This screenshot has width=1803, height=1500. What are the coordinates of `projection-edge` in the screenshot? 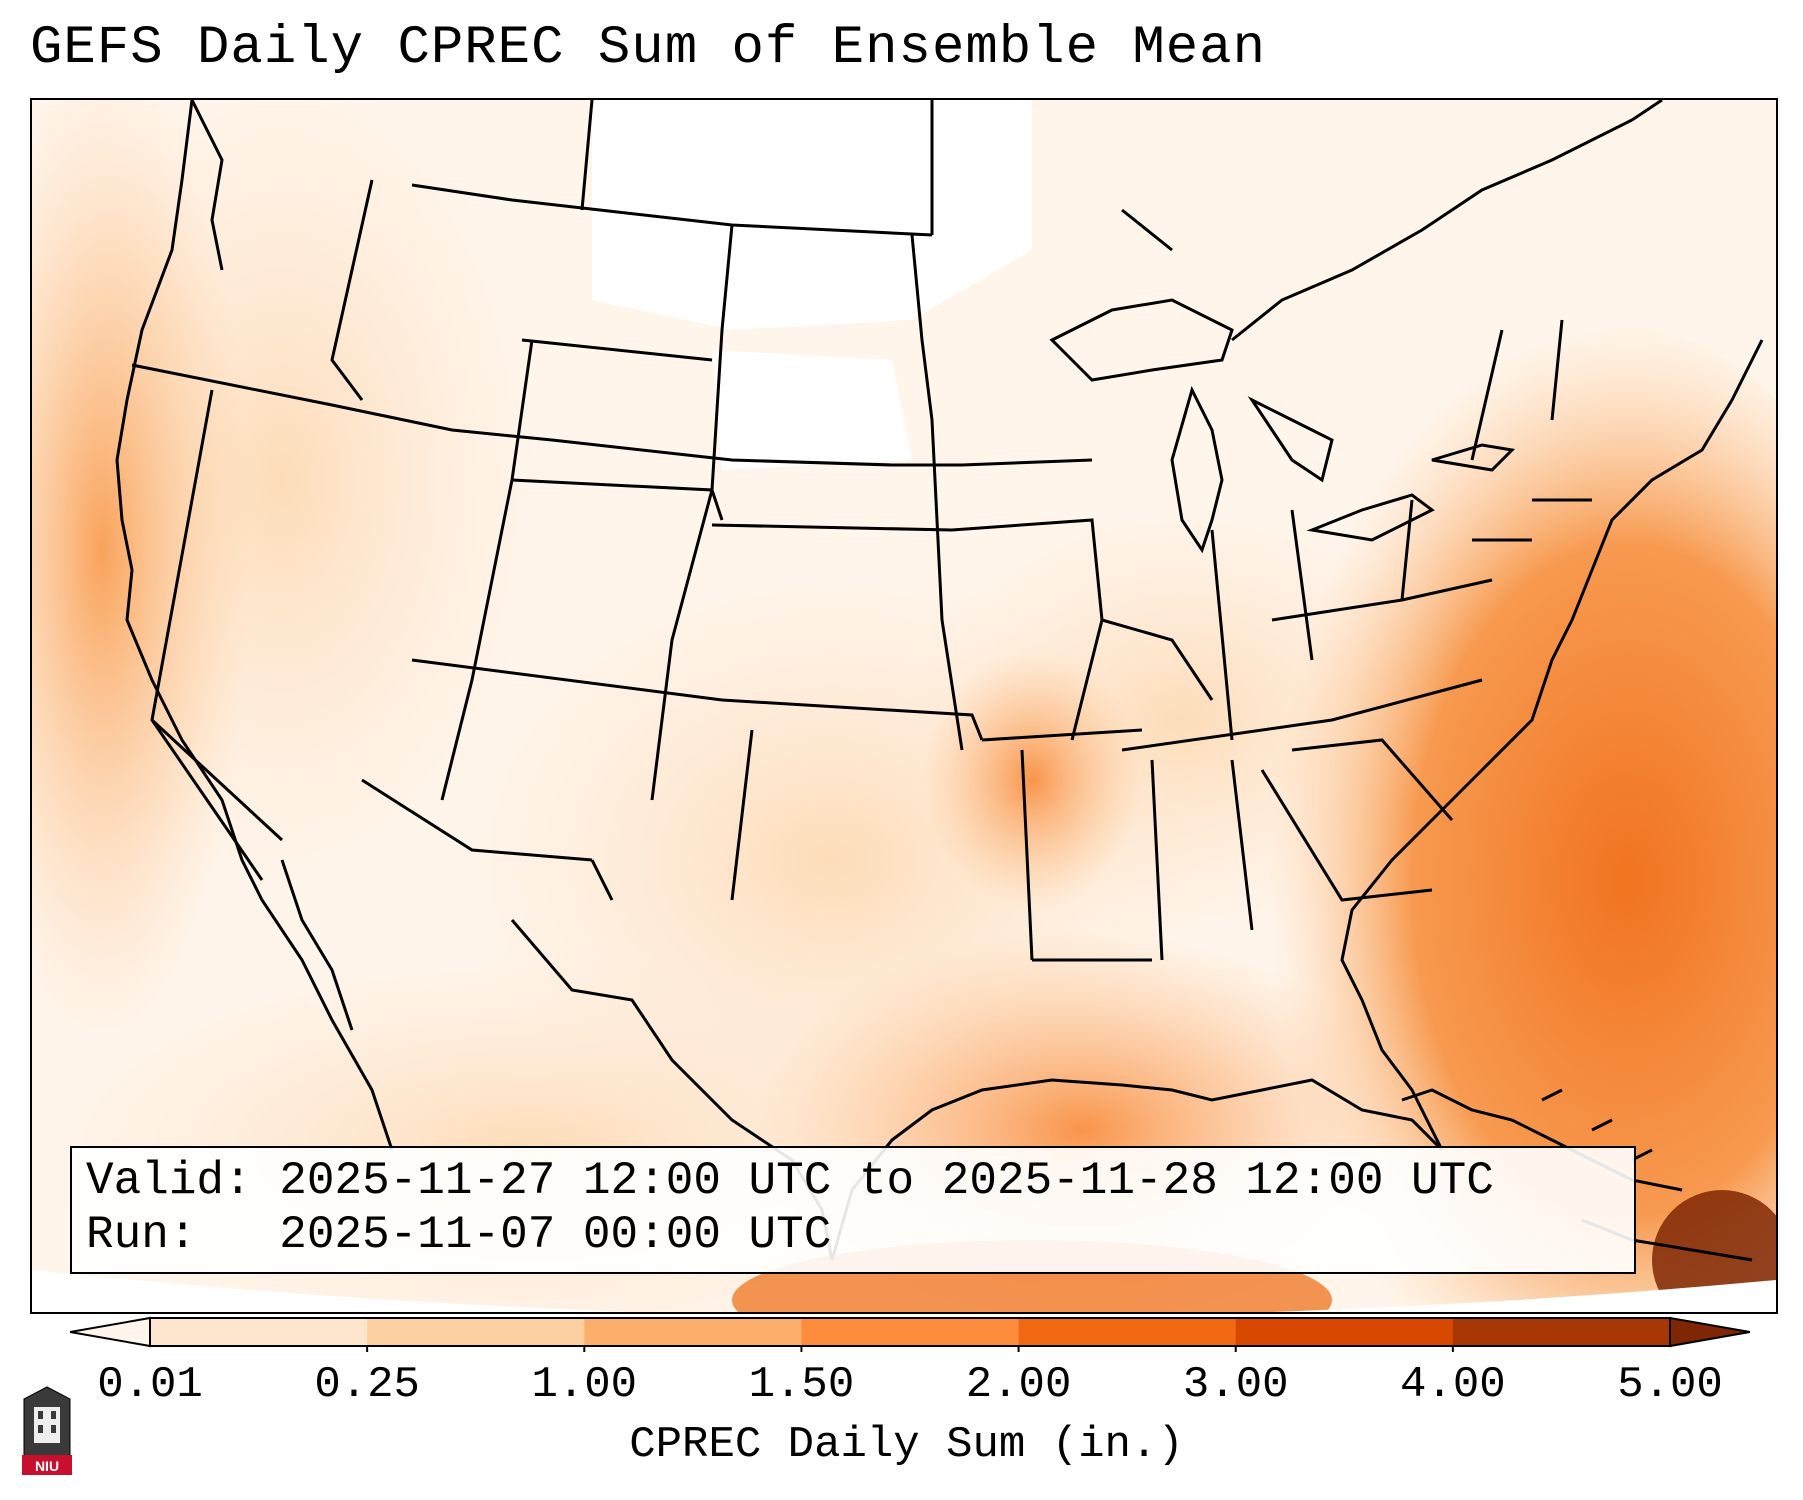 It's located at (904, 1291).